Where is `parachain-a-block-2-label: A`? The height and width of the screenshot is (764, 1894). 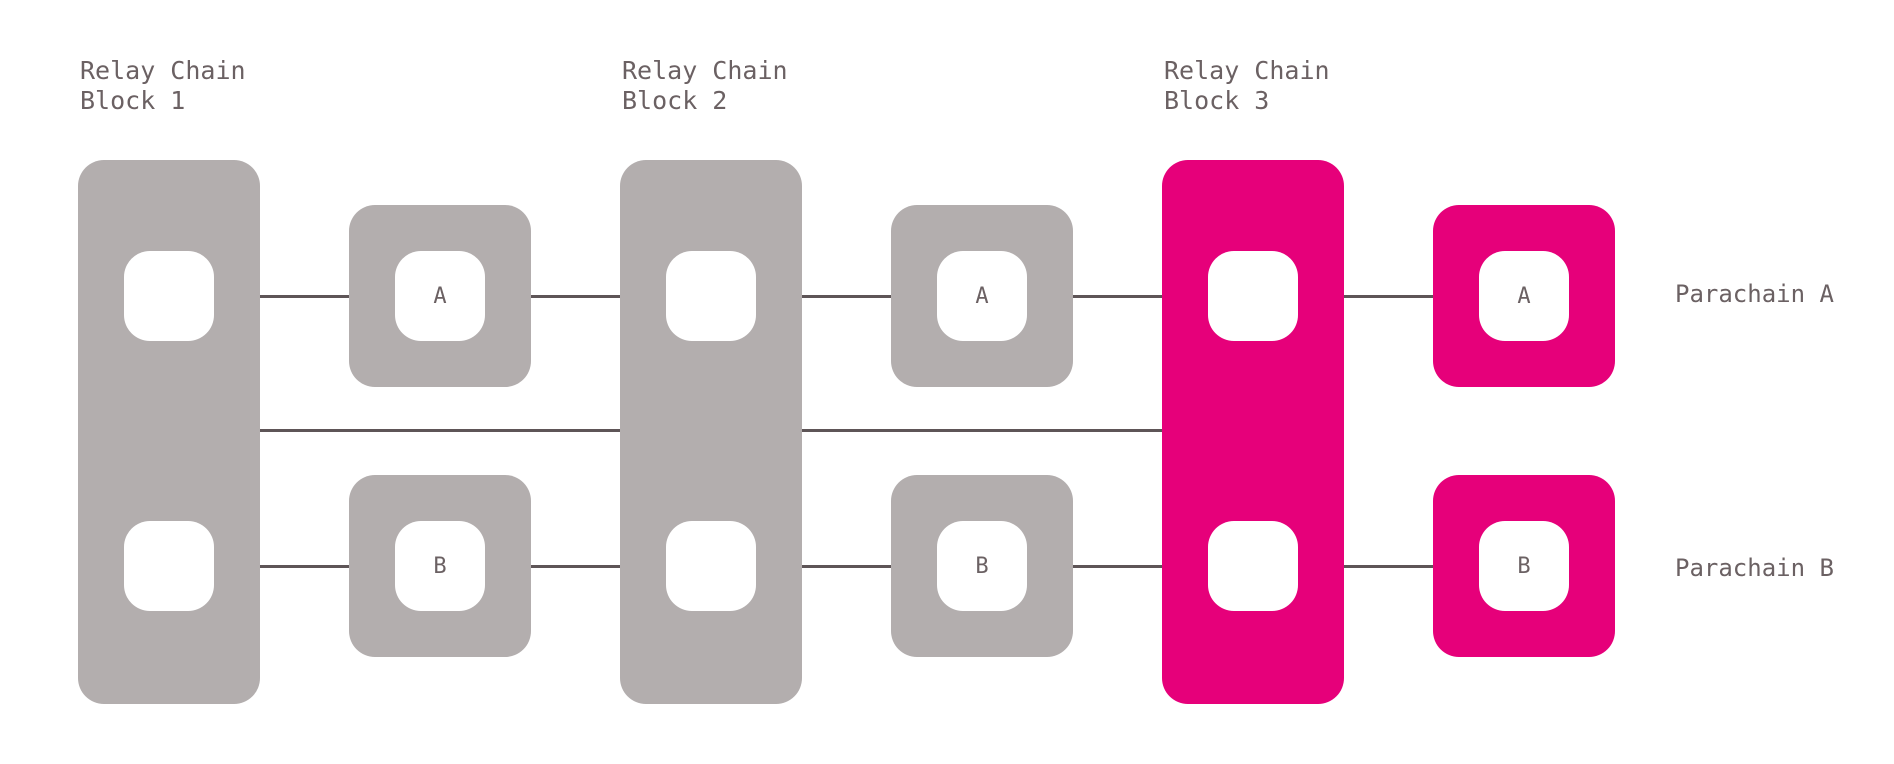 parachain-a-block-2-label: A is located at coordinates (982, 296).